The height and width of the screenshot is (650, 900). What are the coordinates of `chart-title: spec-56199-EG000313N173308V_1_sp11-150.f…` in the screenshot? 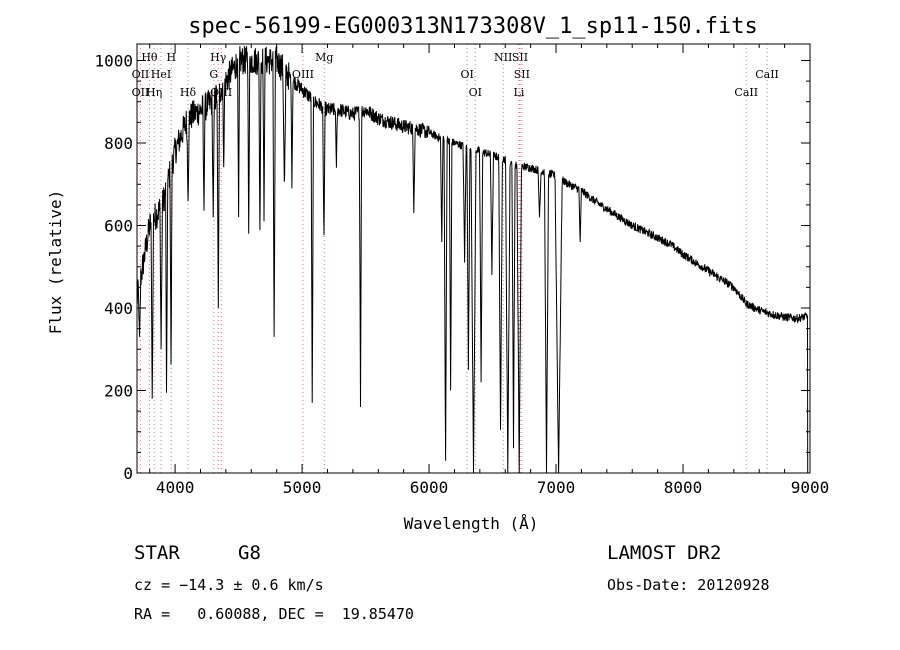 It's located at (473, 26).